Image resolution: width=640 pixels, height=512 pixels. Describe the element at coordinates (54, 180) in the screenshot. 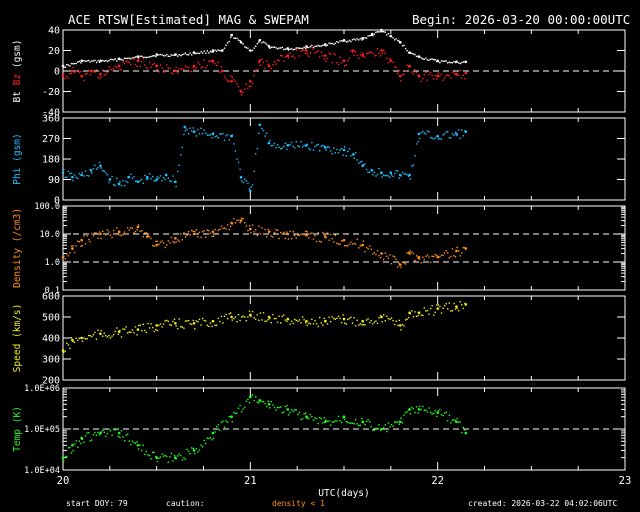

I see `y-tick-label: 90` at that location.